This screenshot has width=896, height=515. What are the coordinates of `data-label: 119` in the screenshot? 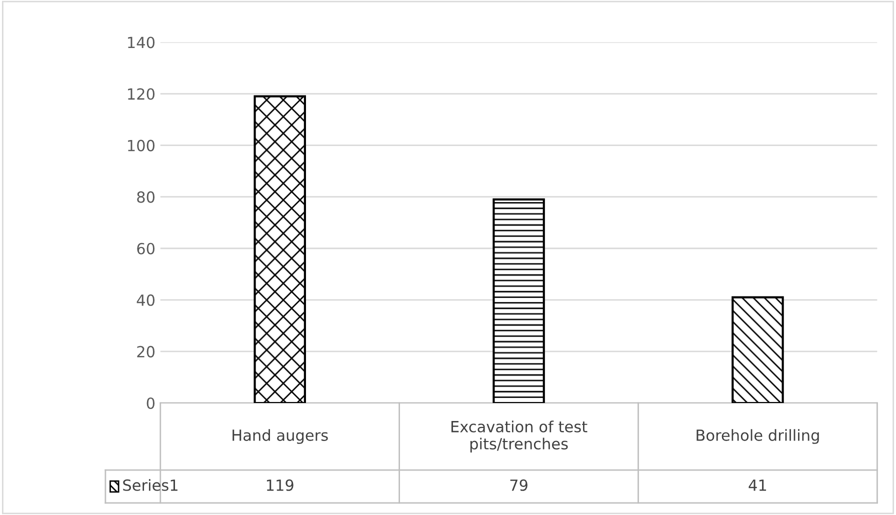 It's located at (280, 485).